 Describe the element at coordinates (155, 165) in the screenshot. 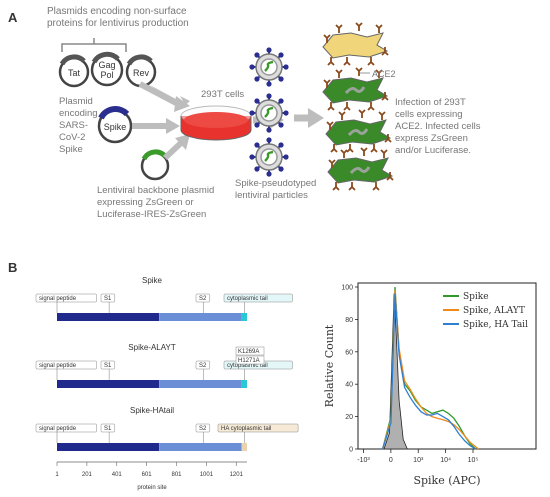

I see `plasmid-backbone` at that location.